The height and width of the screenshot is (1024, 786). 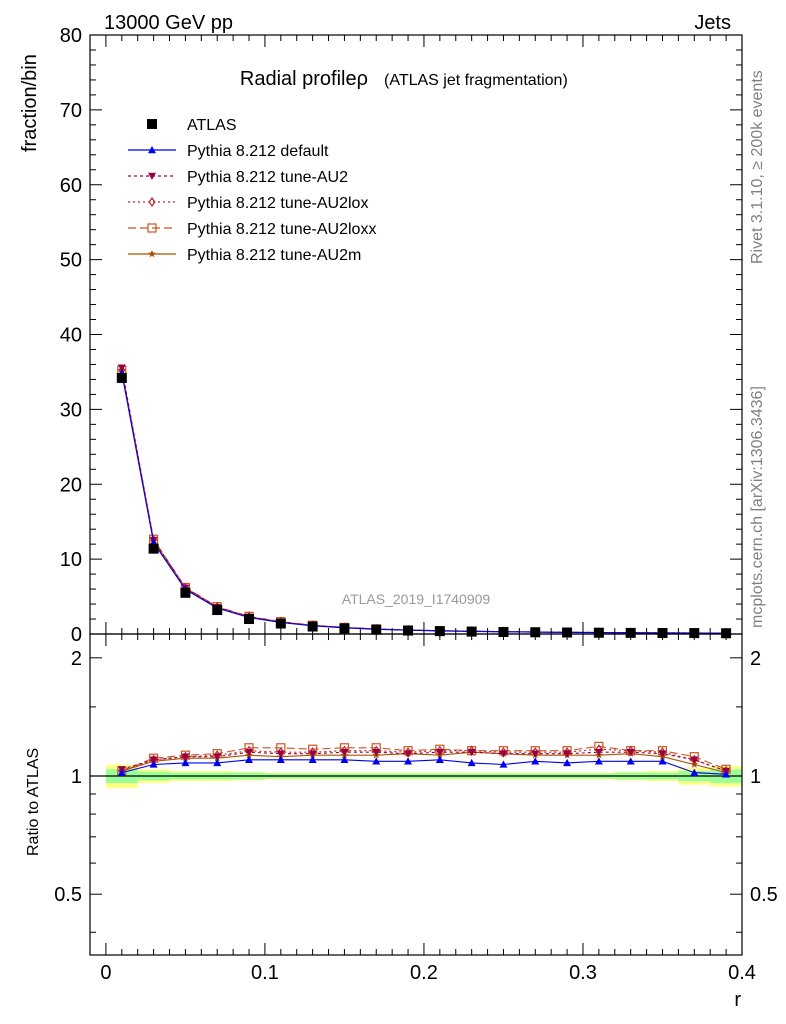 I want to click on x-tick-label: 0.1, so click(x=265, y=973).